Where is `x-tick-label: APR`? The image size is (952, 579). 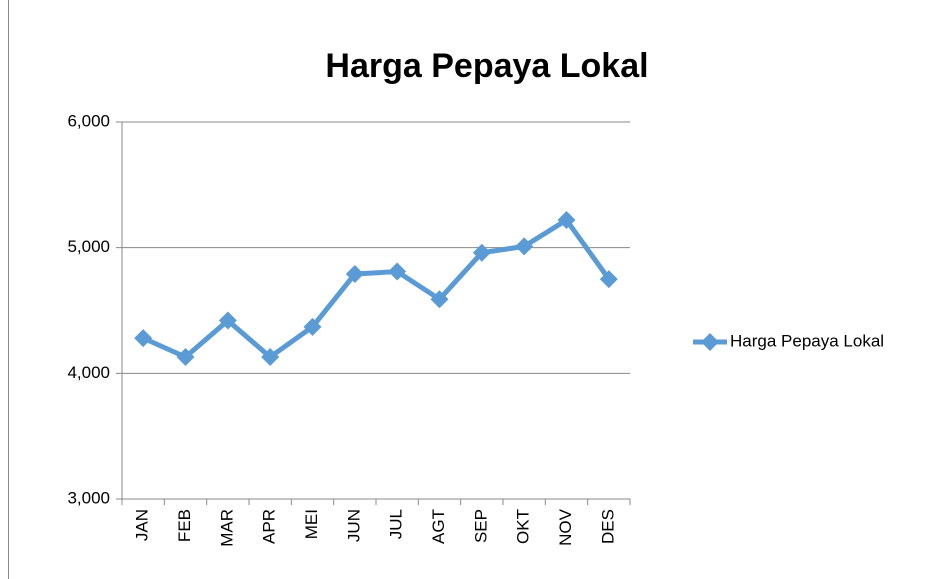
x-tick-label: APR is located at coordinates (269, 526).